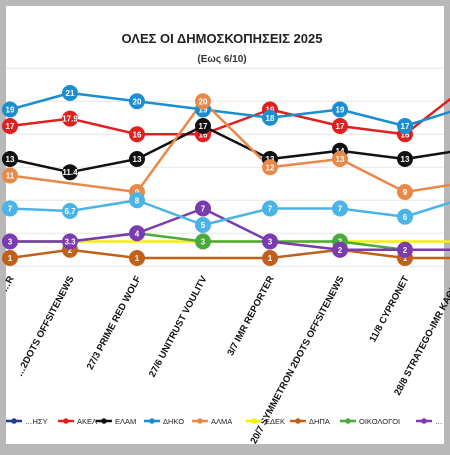 Image resolution: width=450 pixels, height=455 pixels. Describe the element at coordinates (275, 421) in the screenshot. I see `legend-label: ΕΔΕΚ` at that location.